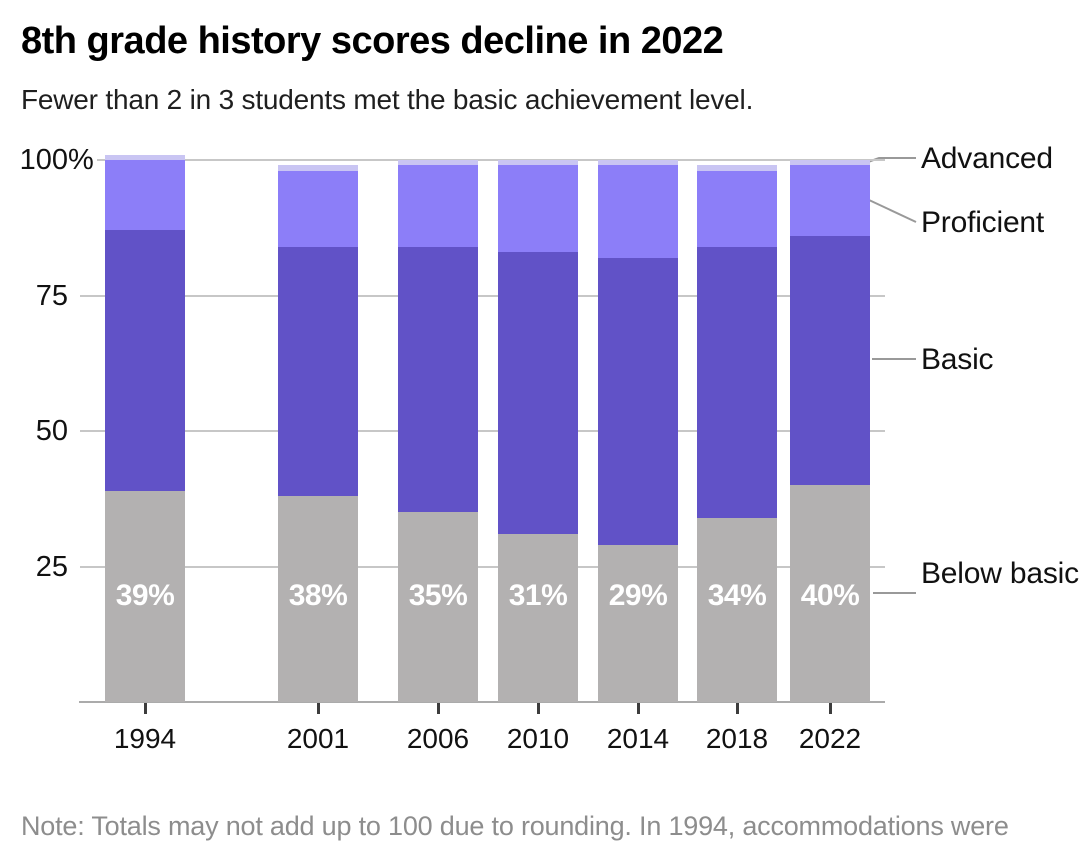 This screenshot has height=852, width=1080. Describe the element at coordinates (737, 595) in the screenshot. I see `bar-value-label-2018: 34%` at that location.